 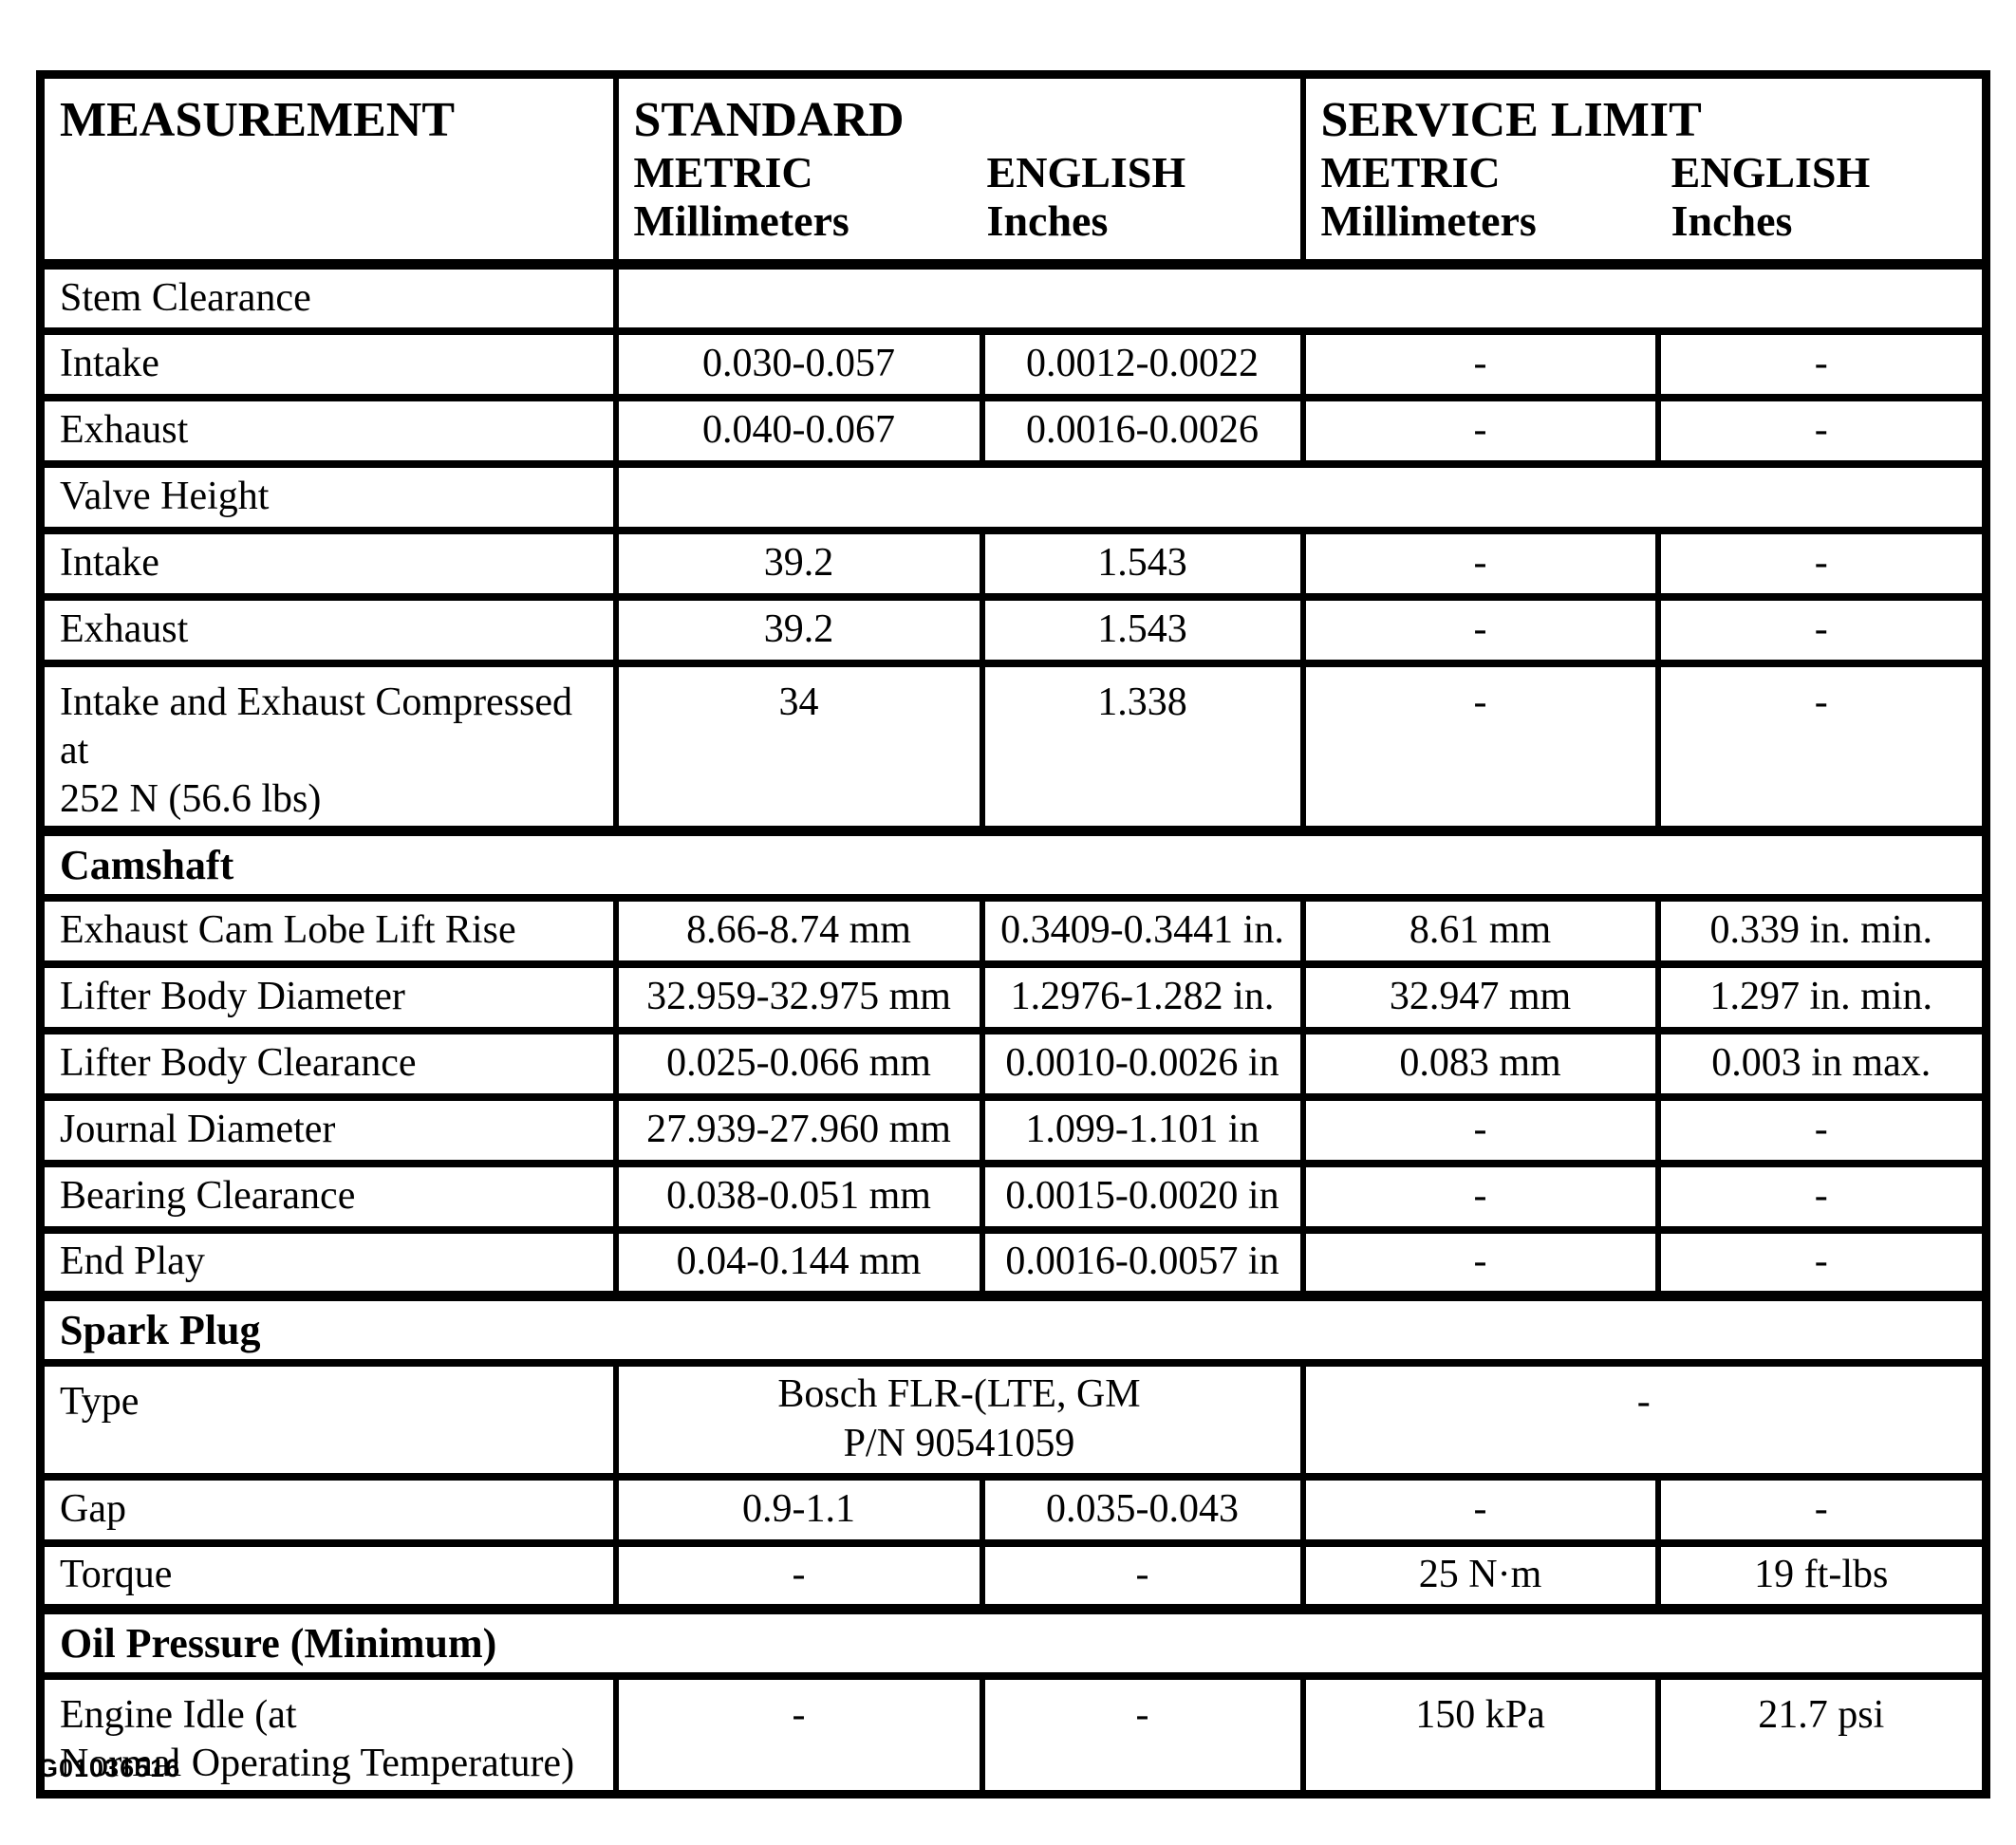 I want to click on spark-plug-type-line1: Bosch FLR-(LTE, GM, so click(x=959, y=1395).